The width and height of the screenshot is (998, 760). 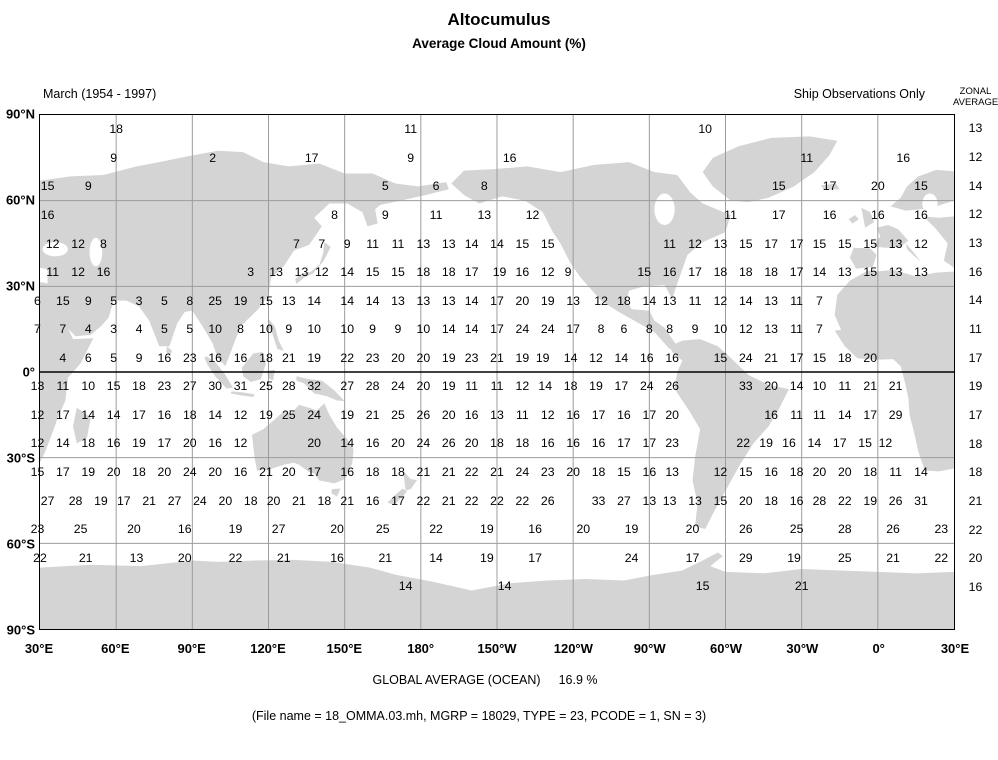 I want to click on zonal-average-value: 22, so click(x=975, y=529).